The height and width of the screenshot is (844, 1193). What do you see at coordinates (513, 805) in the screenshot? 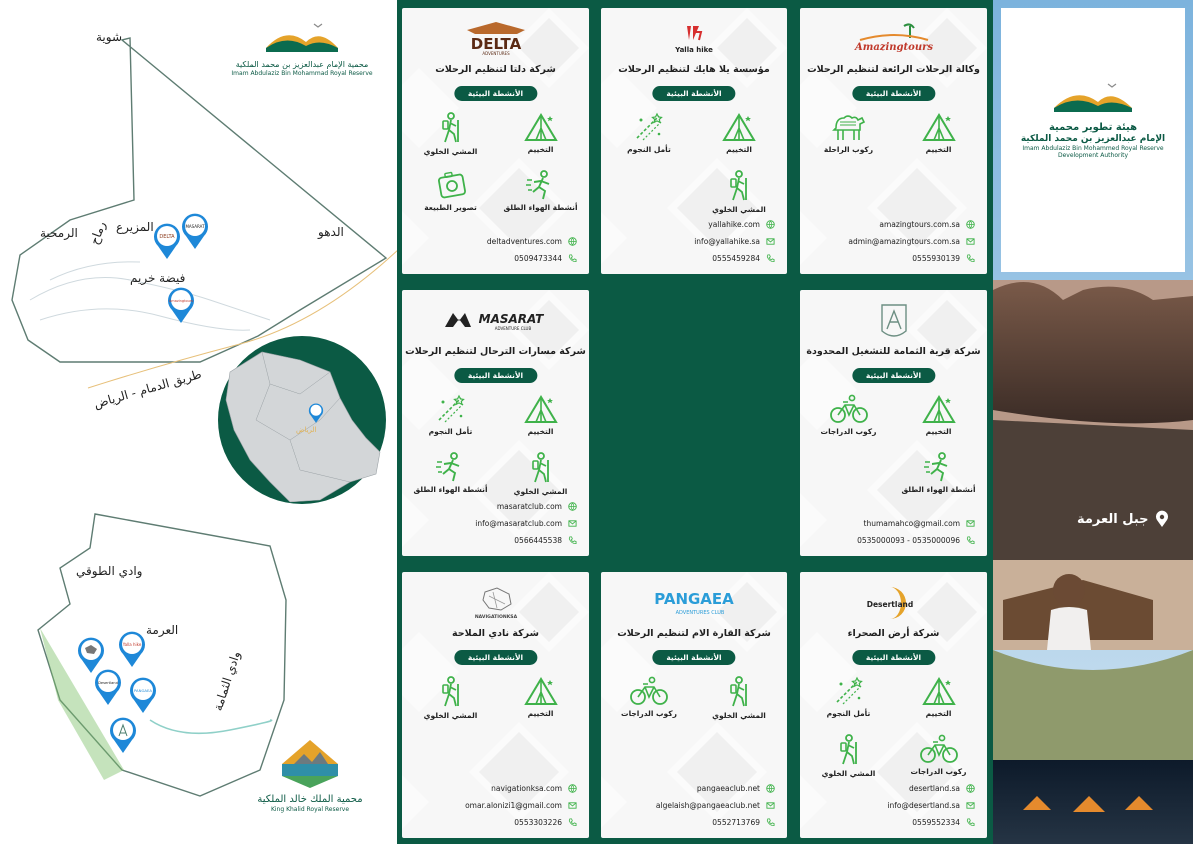
I see `contact-value: omar.alonizi1@gmail.com` at bounding box center [513, 805].